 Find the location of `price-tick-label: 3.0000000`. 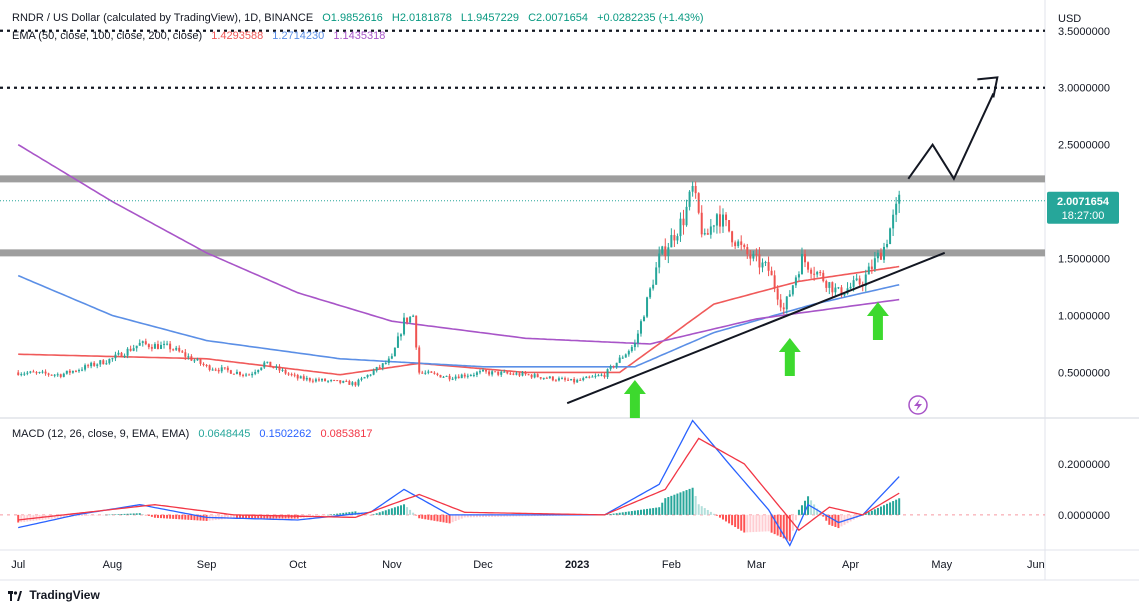

price-tick-label: 3.0000000 is located at coordinates (1084, 89).